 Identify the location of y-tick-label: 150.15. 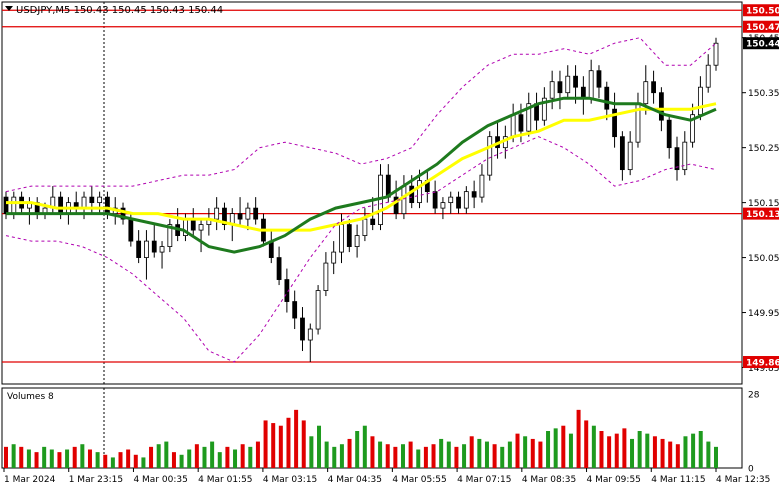
(764, 204).